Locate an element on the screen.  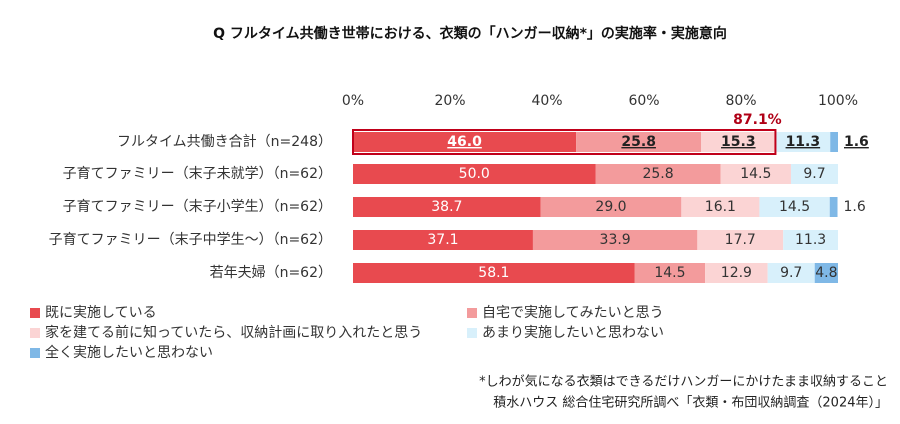
legend-label: 既に実施している is located at coordinates (101, 313).